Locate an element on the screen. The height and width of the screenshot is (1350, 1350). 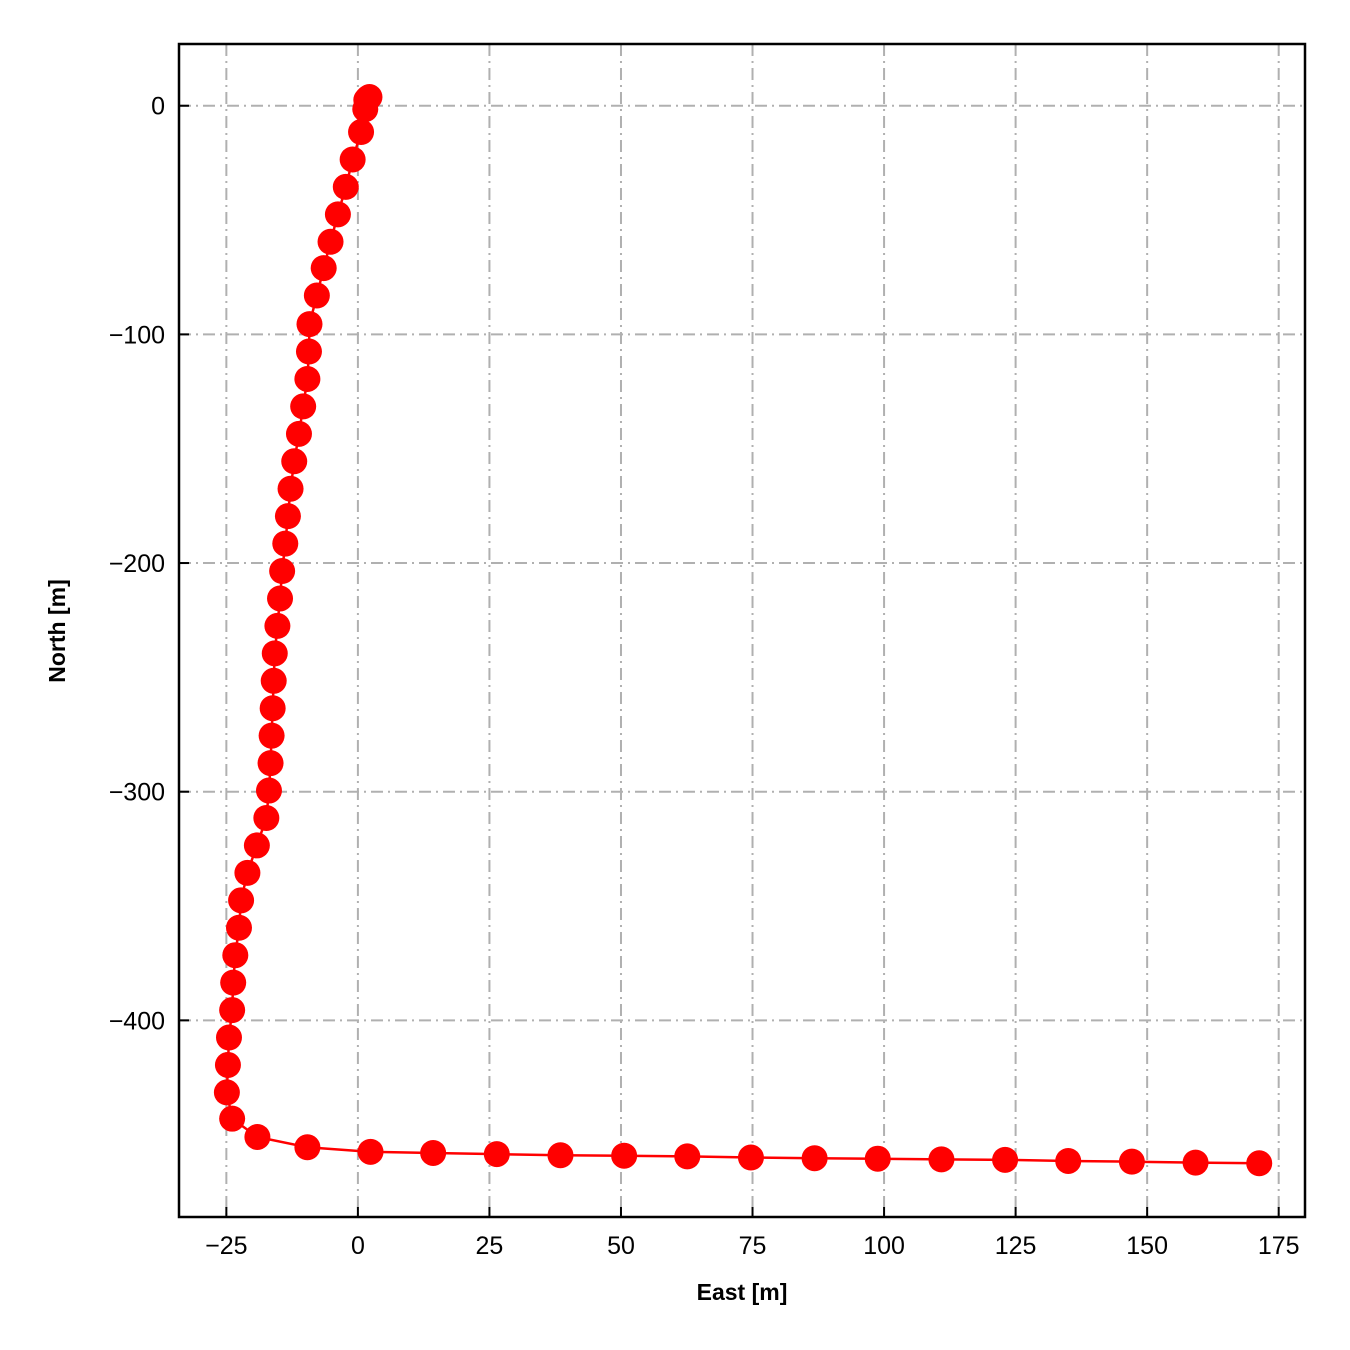
y-tick-label: −200 is located at coordinates (137, 564).